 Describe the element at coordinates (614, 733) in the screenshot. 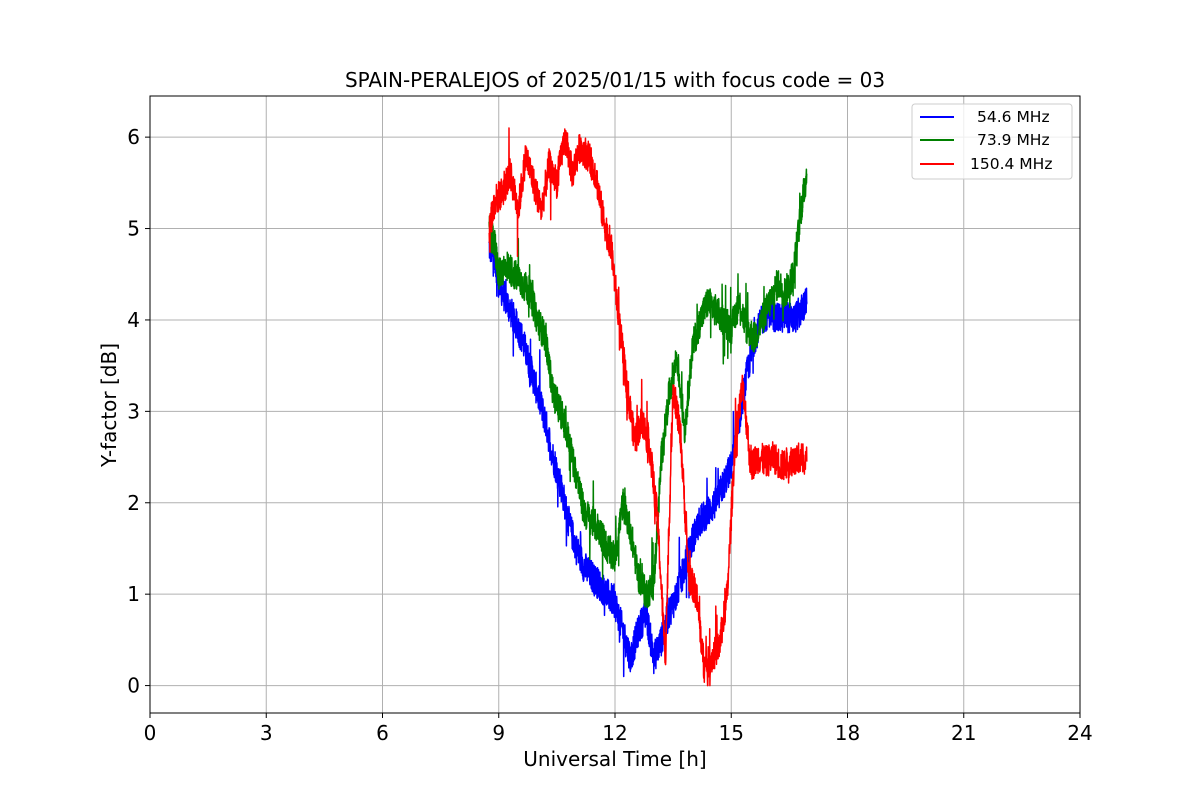

I see `x-tick-label: 12` at that location.